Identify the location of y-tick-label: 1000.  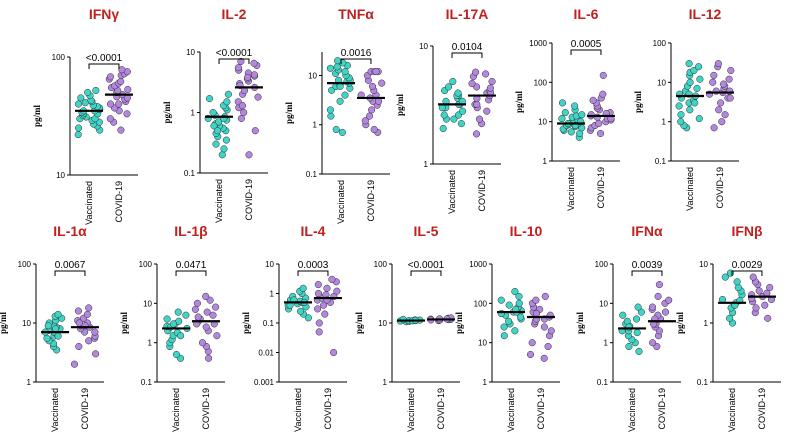
(478, 264).